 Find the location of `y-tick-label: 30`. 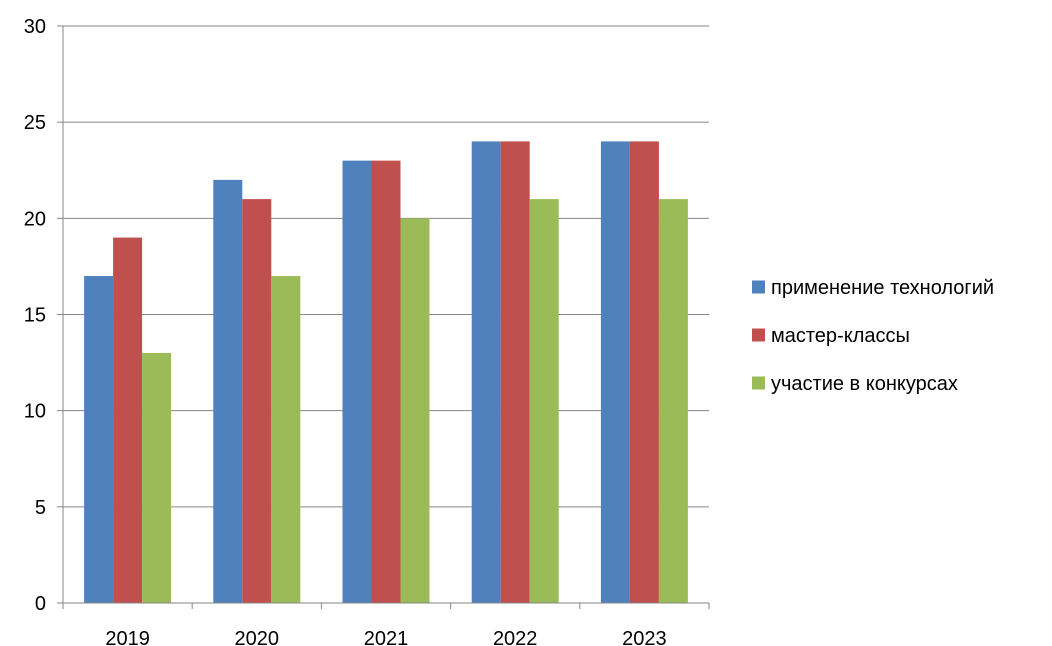

y-tick-label: 30 is located at coordinates (35, 27).